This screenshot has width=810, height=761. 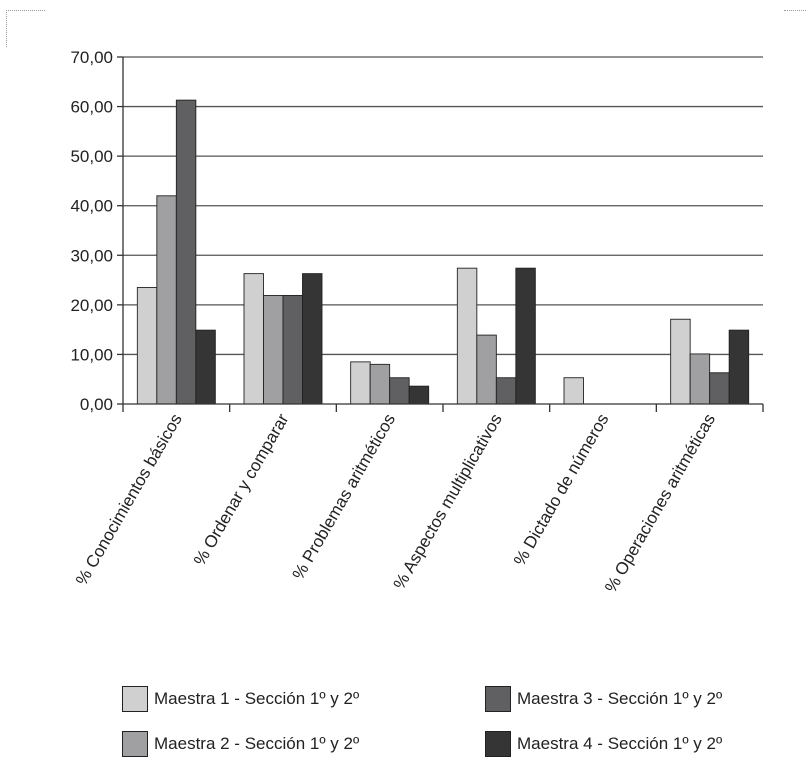 I want to click on x-tick-label: % Operaciones aritméticas, so click(x=660, y=503).